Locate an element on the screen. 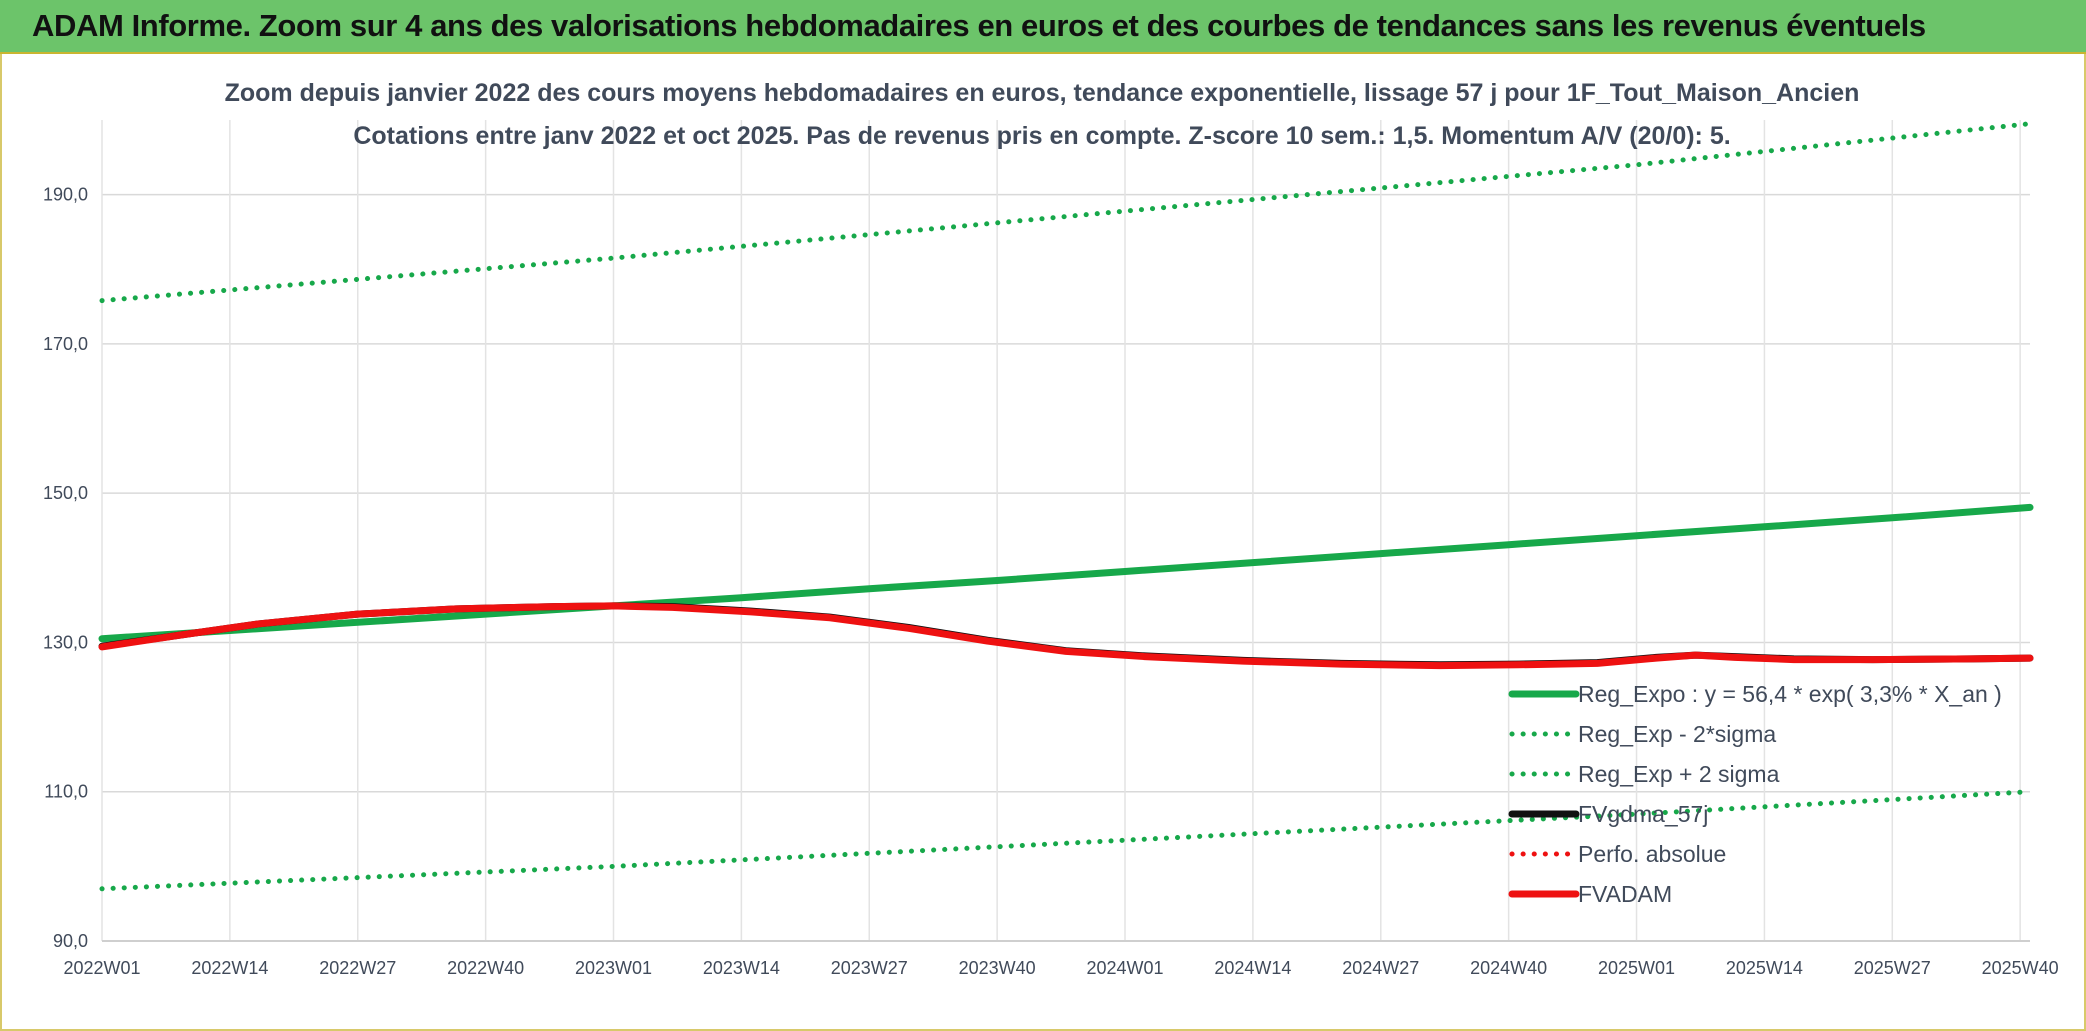 This screenshot has width=2086, height=1031. legend-label: Reg_Exp - 2*sigma is located at coordinates (1677, 734).